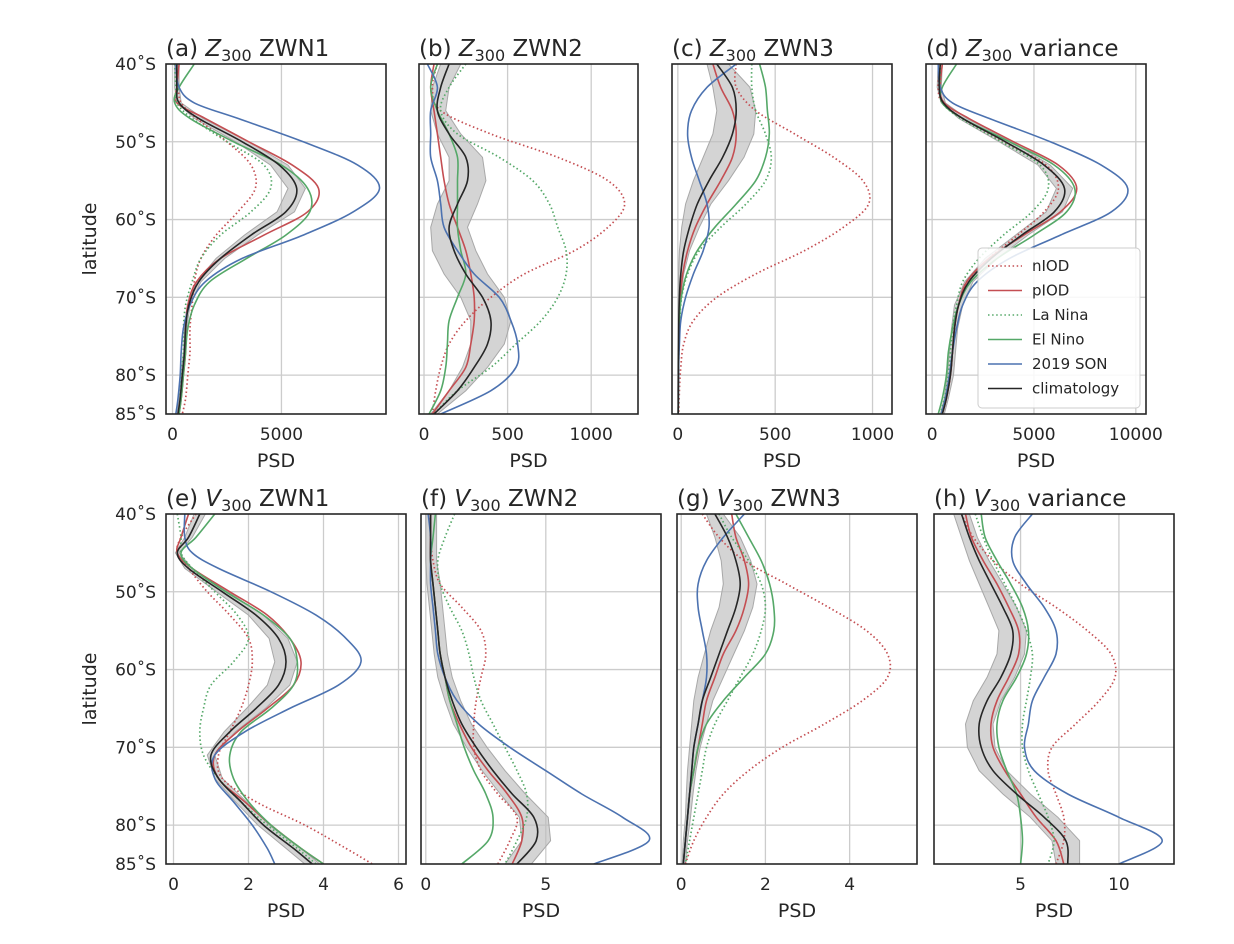 The image size is (1234, 944). I want to click on plot-area-e, so click(273, 689).